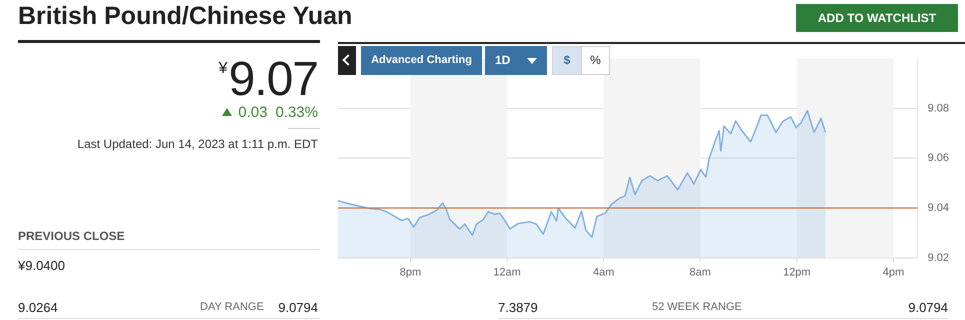 This screenshot has width=965, height=320. Describe the element at coordinates (877, 18) in the screenshot. I see `text: ADD TO WATCHLIST` at that location.